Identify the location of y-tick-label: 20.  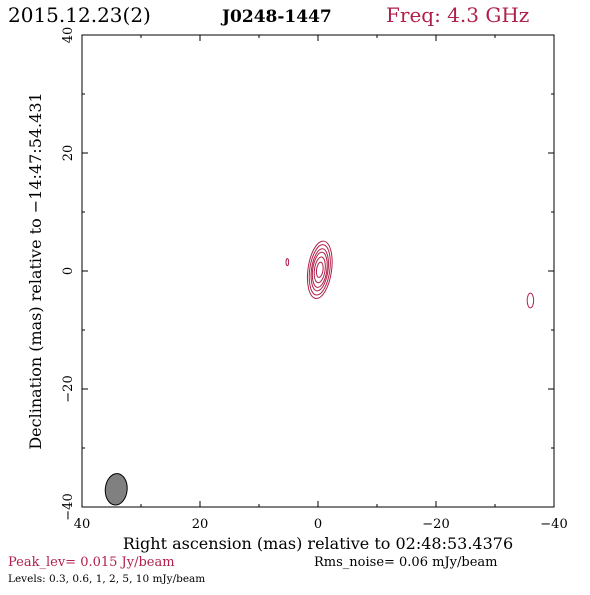
(68, 153).